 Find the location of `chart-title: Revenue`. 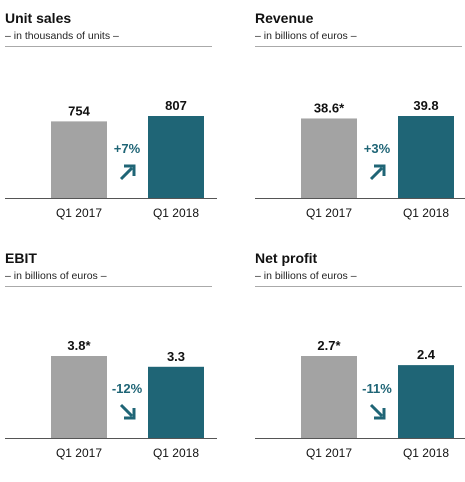

chart-title: Revenue is located at coordinates (284, 18).